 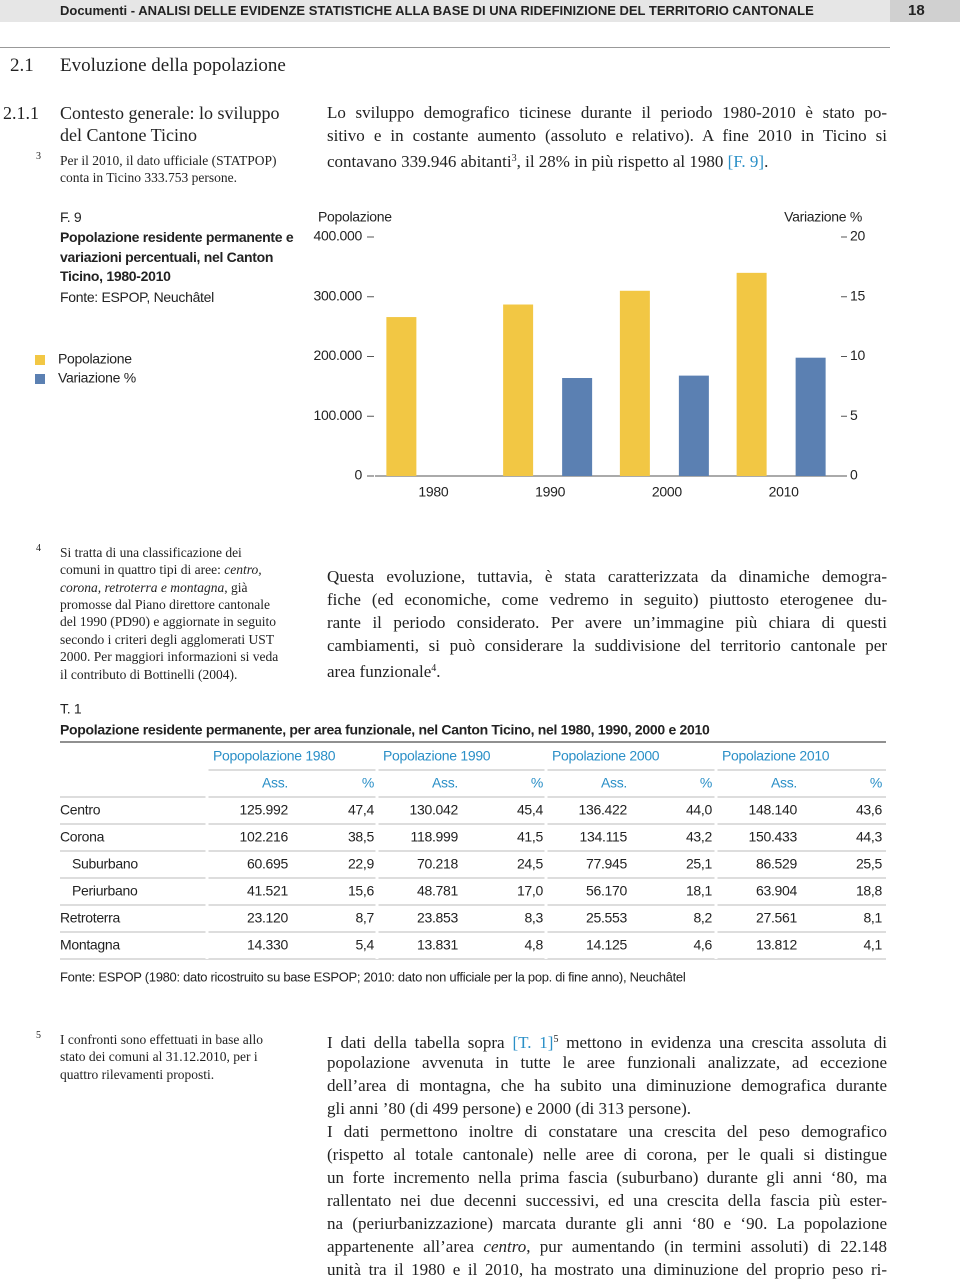 I want to click on cell: 23.120, so click(x=268, y=918).